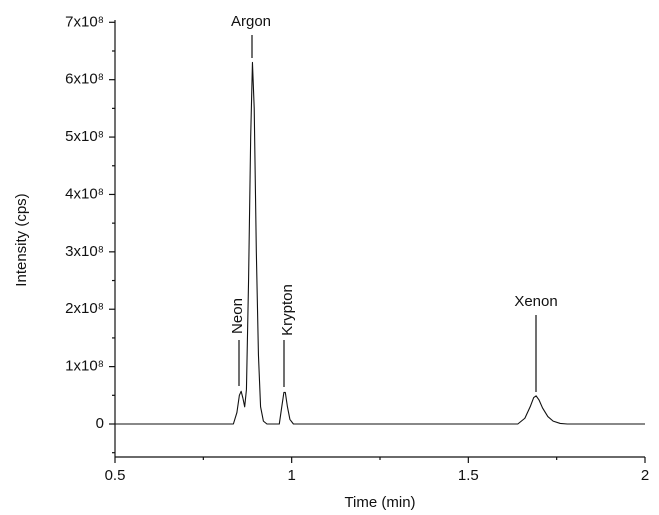 The image size is (659, 515). Describe the element at coordinates (379, 502) in the screenshot. I see `x-axis-title: Time (min)` at that location.